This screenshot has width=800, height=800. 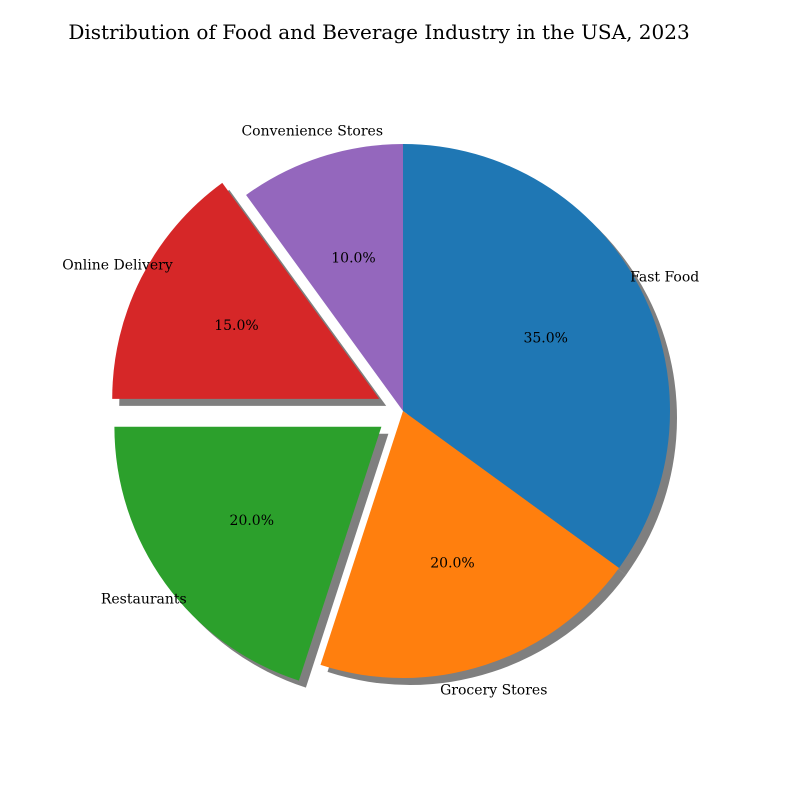 What do you see at coordinates (236, 326) in the screenshot?
I see `pct-online-delivery: 15.0%` at bounding box center [236, 326].